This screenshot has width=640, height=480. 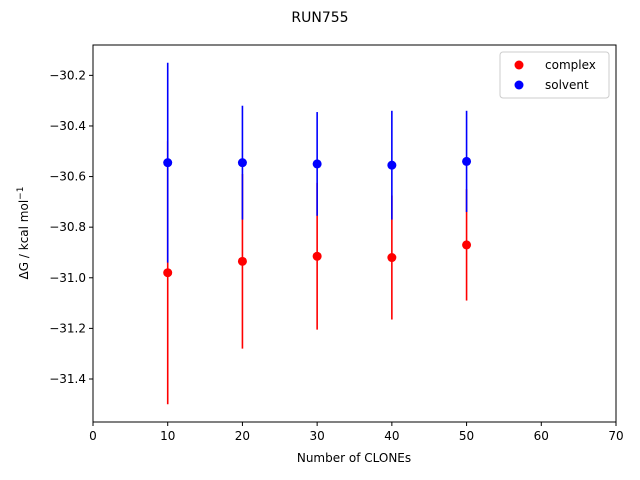 I want to click on x-tick-label: 40, so click(x=391, y=436).